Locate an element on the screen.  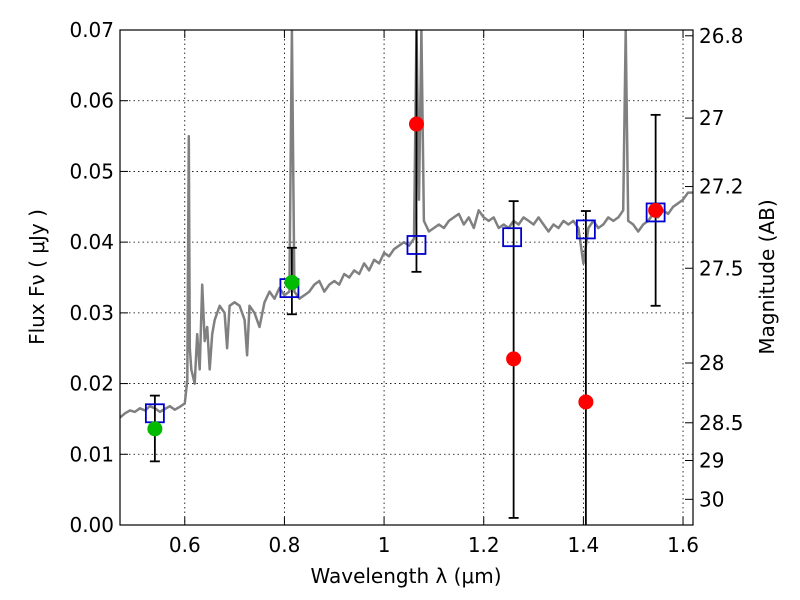
y2-tick-label: 27.5 is located at coordinates (721, 268).